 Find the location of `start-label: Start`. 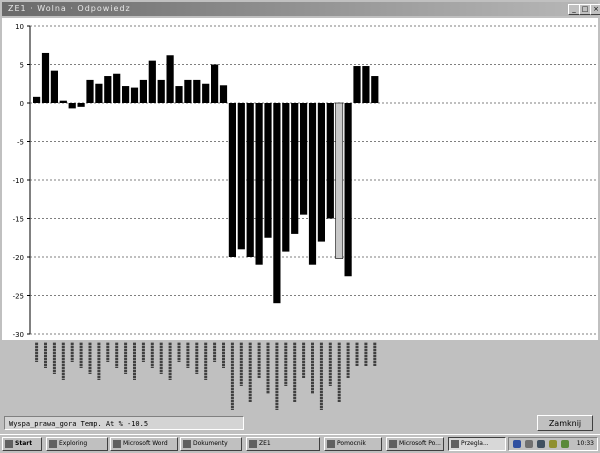

start-label: Start is located at coordinates (24, 443).